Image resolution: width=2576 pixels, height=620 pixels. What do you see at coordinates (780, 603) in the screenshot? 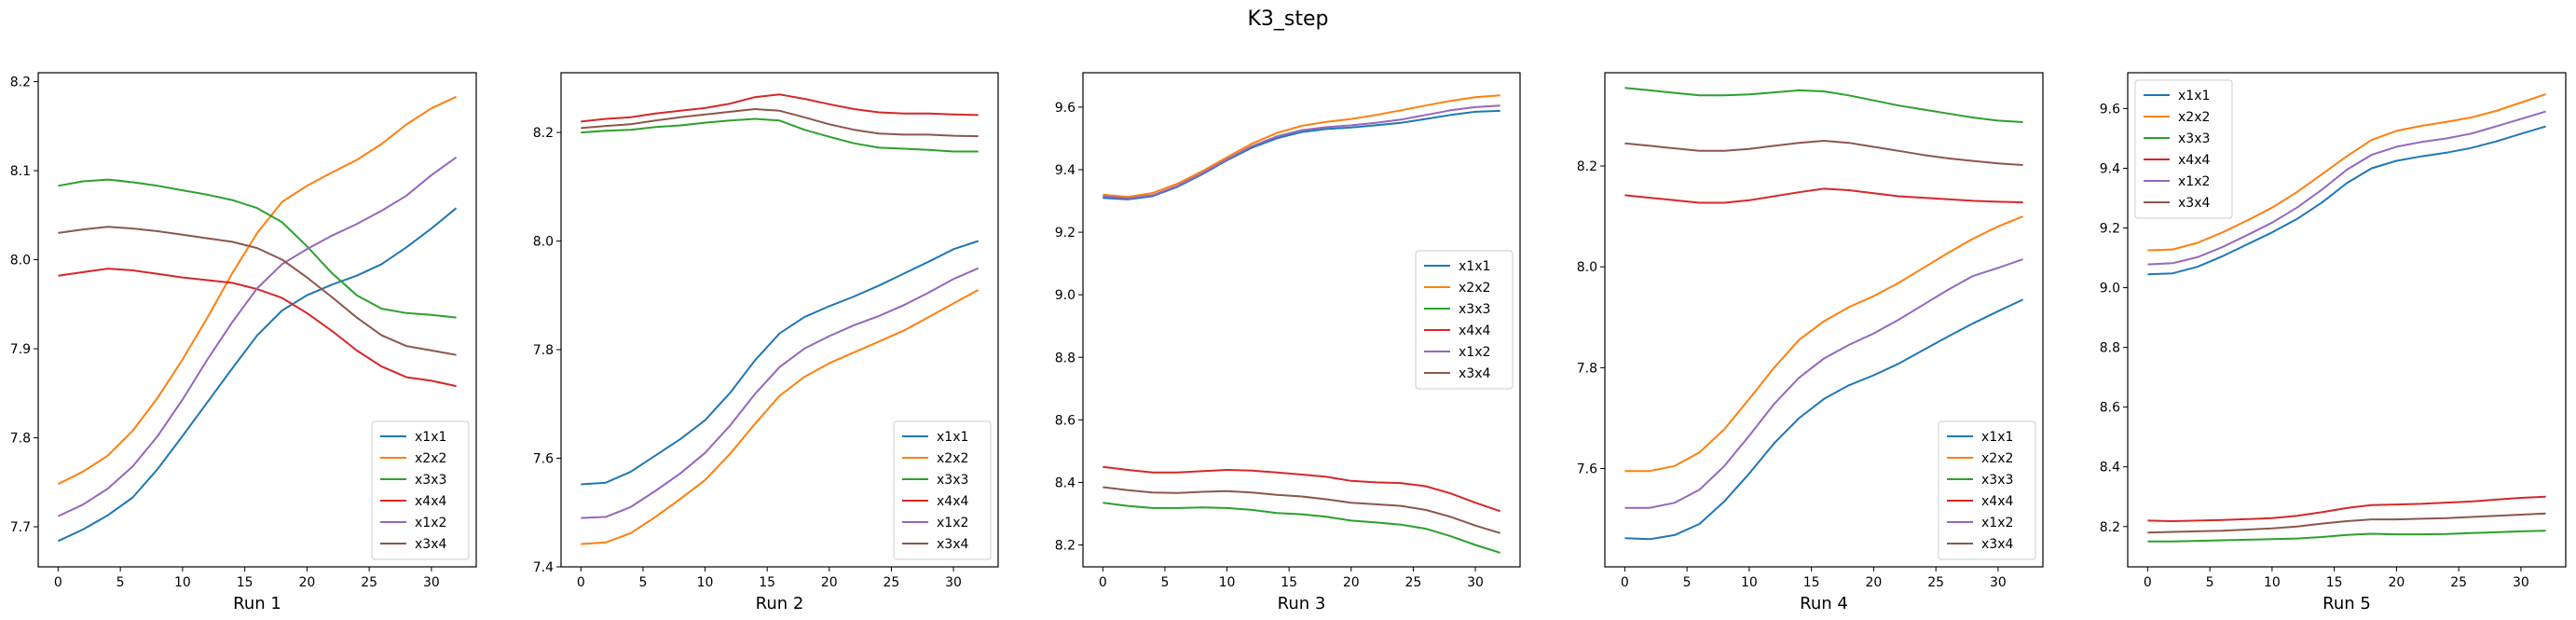
I see `x-axis-label: Run 2` at bounding box center [780, 603].